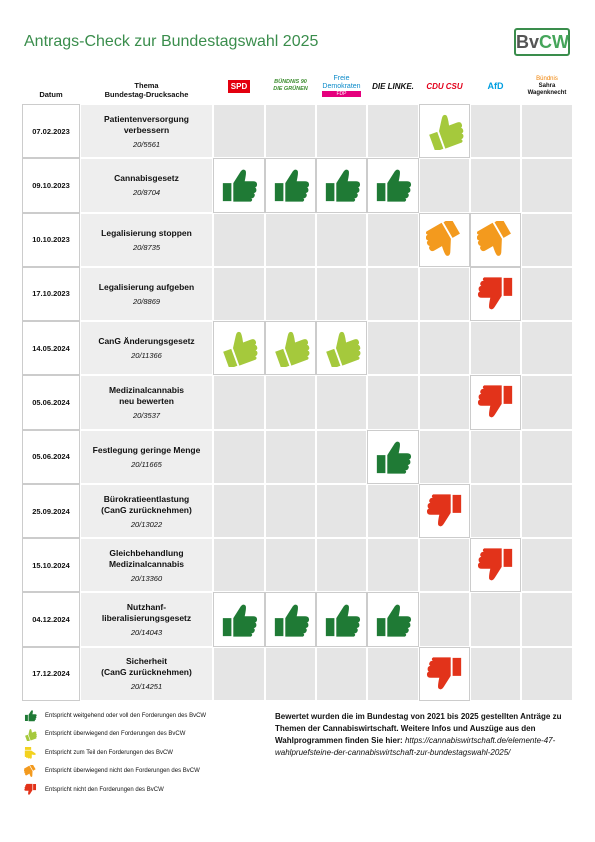 Image resolution: width=595 pixels, height=842 pixels. I want to click on date: 07.02.2023, so click(51, 131).